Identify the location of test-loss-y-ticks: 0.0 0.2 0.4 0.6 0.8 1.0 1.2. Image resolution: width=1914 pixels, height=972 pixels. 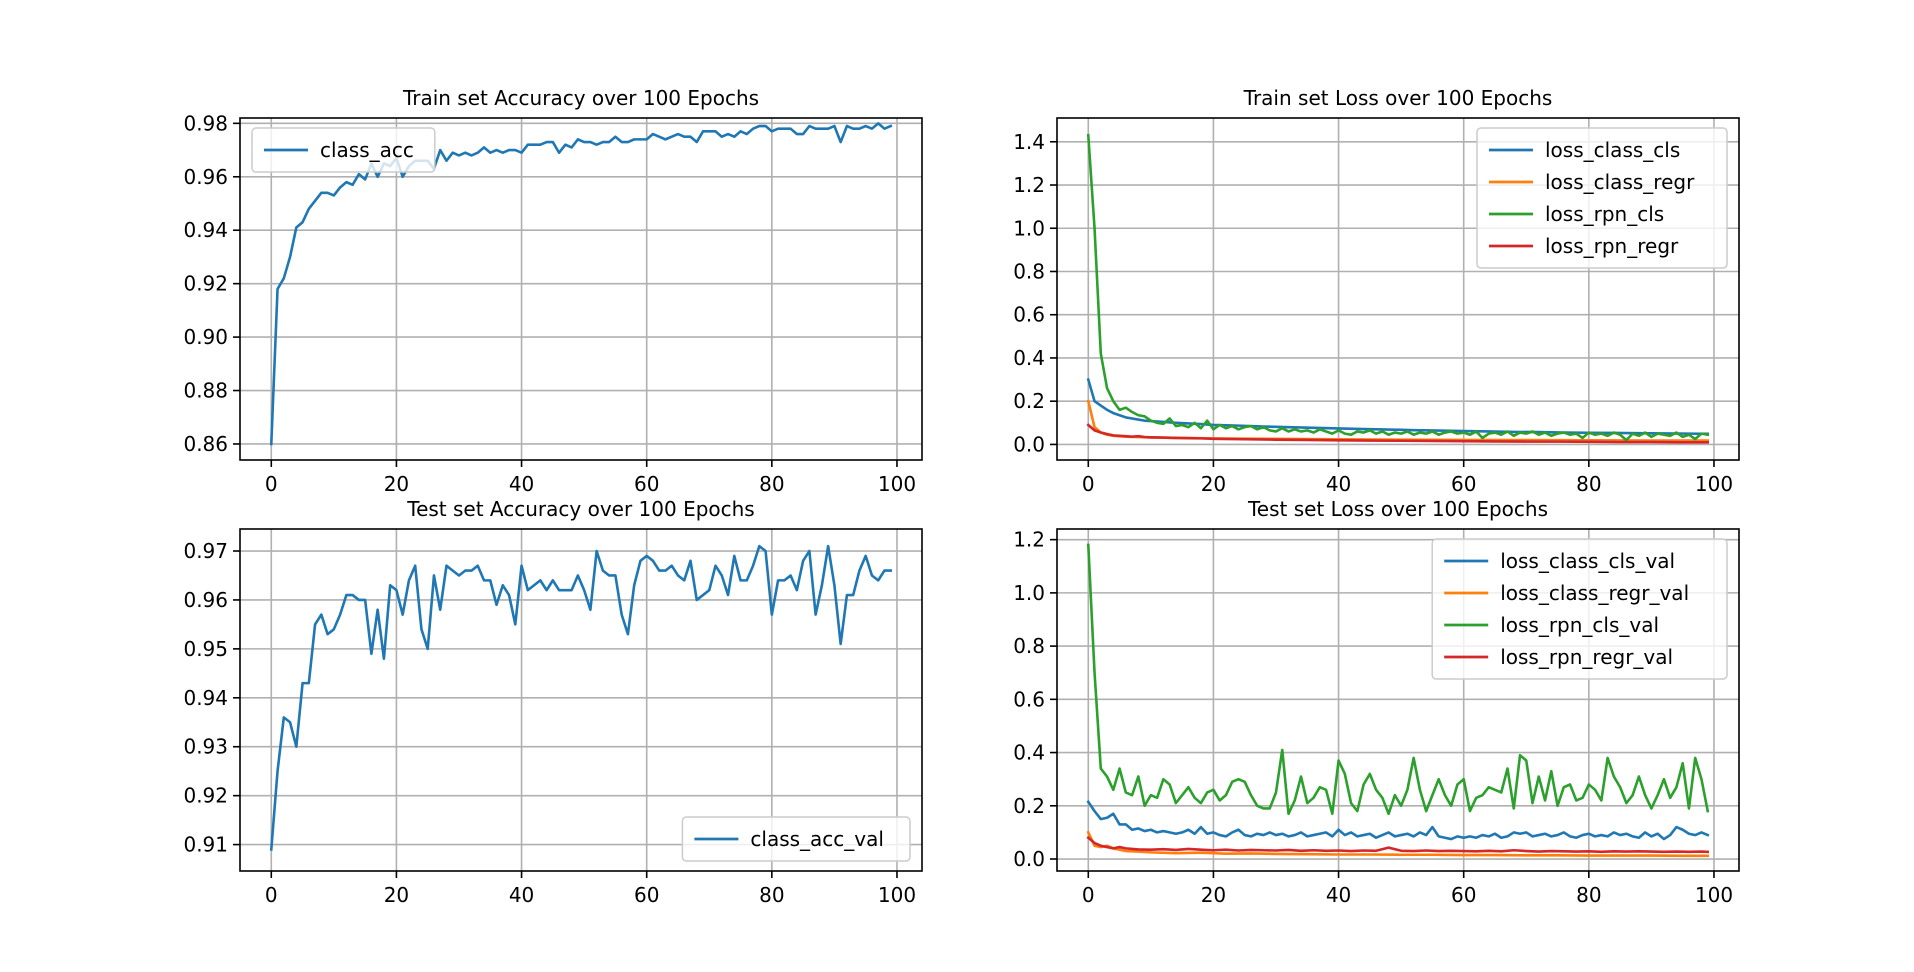
(1035, 699).